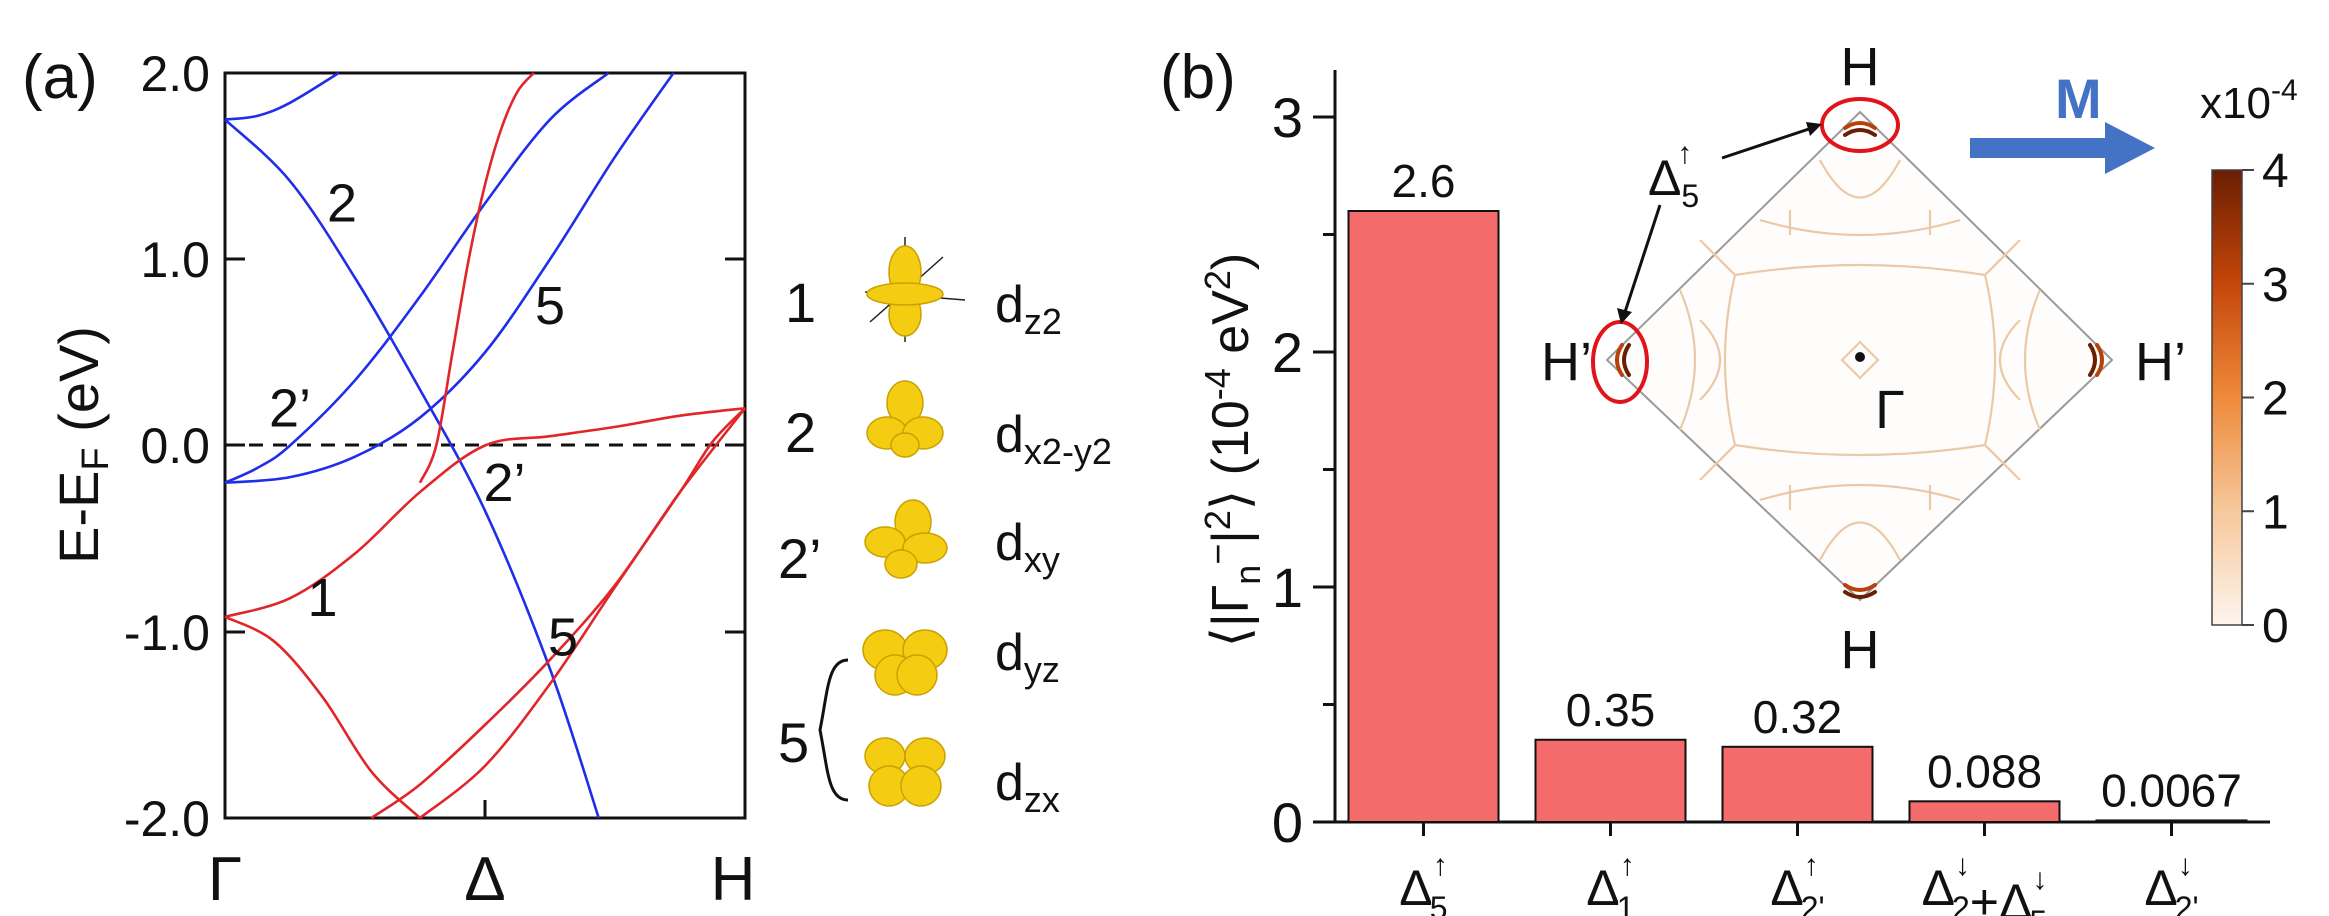  What do you see at coordinates (1611, 710) in the screenshot?
I see `bar-value-label: 0.35` at bounding box center [1611, 710].